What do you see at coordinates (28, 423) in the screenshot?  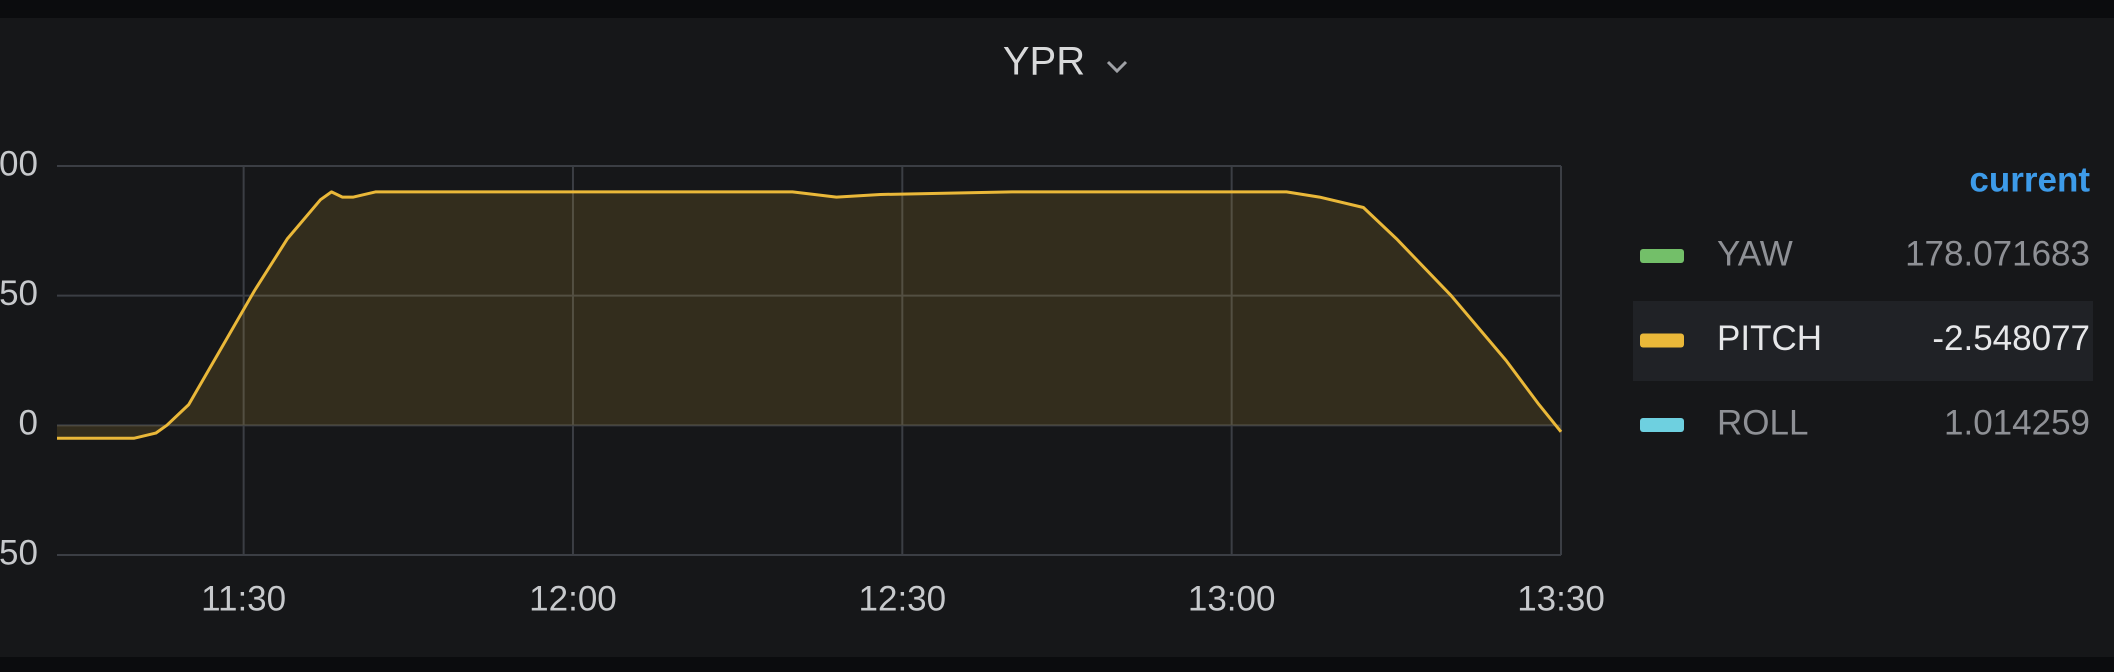 I see `y-tick-label: 0` at bounding box center [28, 423].